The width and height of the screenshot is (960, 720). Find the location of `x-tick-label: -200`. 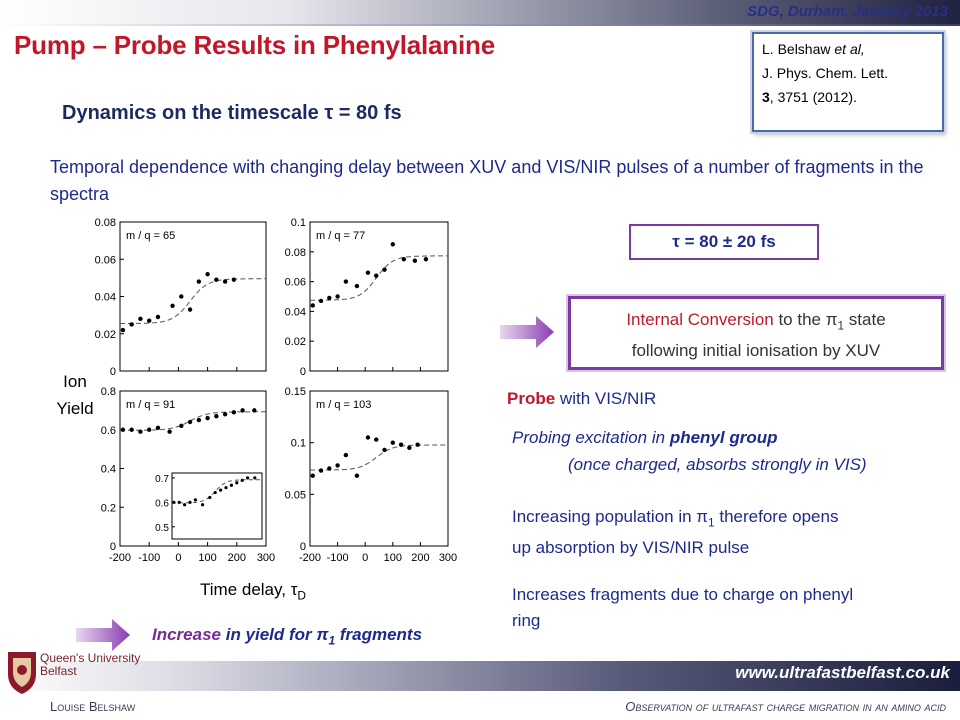

x-tick-label: -200 is located at coordinates (120, 558).